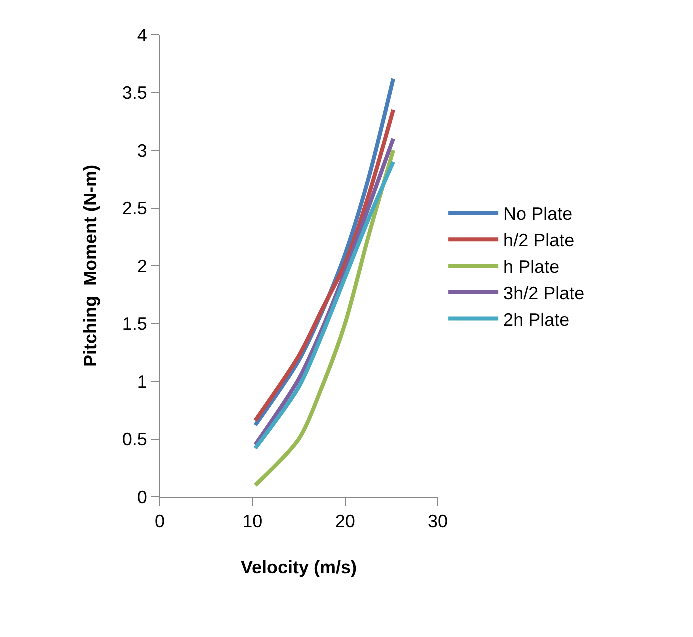  What do you see at coordinates (142, 35) in the screenshot?
I see `y-tick-label: 4` at bounding box center [142, 35].